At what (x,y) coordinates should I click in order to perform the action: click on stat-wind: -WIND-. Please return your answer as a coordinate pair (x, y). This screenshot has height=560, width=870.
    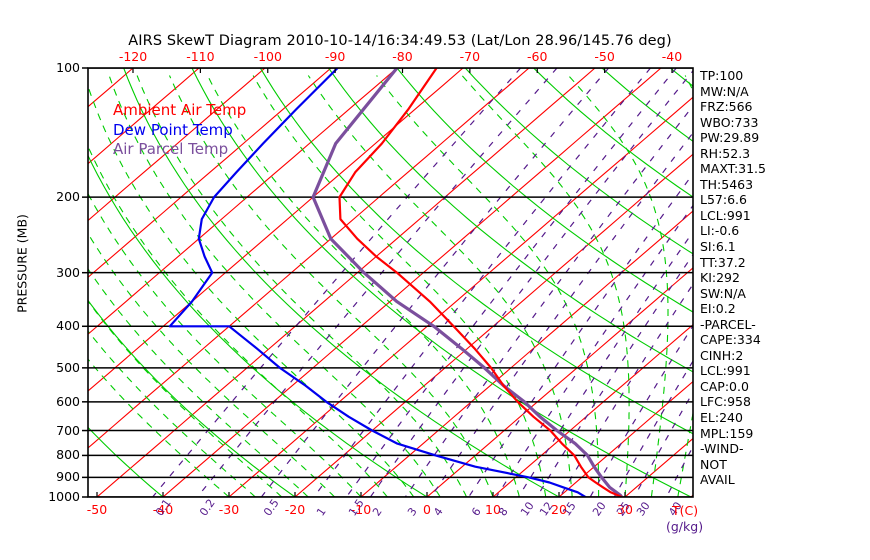
    Looking at the image, I should click on (722, 449).